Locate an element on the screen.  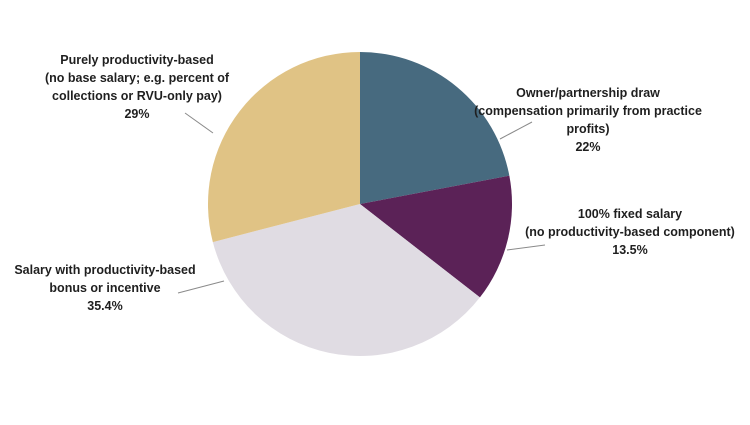
slice-value-label-1: 13.5% is located at coordinates (629, 250).